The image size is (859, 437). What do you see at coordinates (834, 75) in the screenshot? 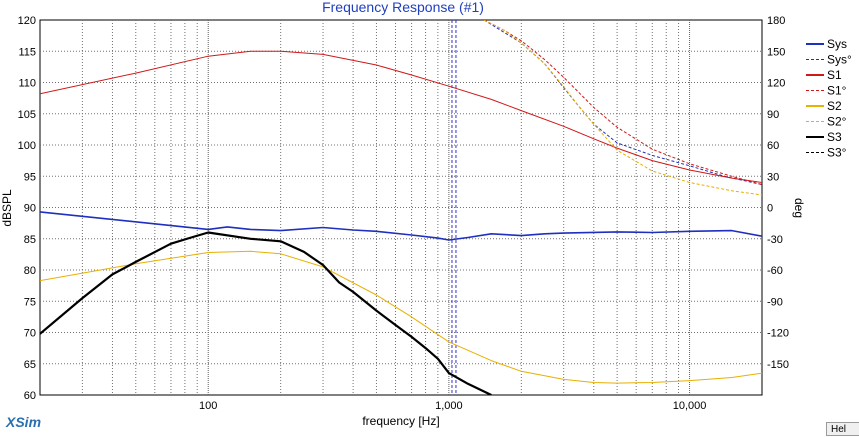
I see `legend-label: S1` at bounding box center [834, 75].